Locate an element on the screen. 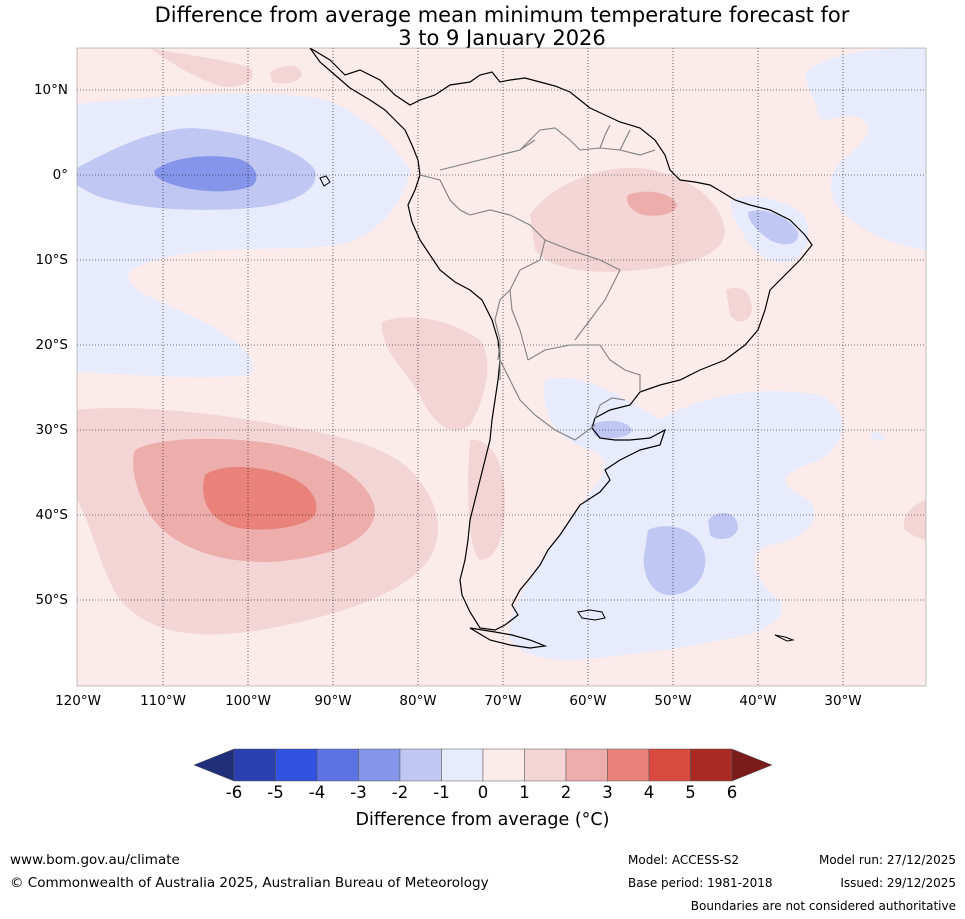 This screenshot has height=919, width=965. anomaly-region-plus2-north-pacific is located at coordinates (201, 67).